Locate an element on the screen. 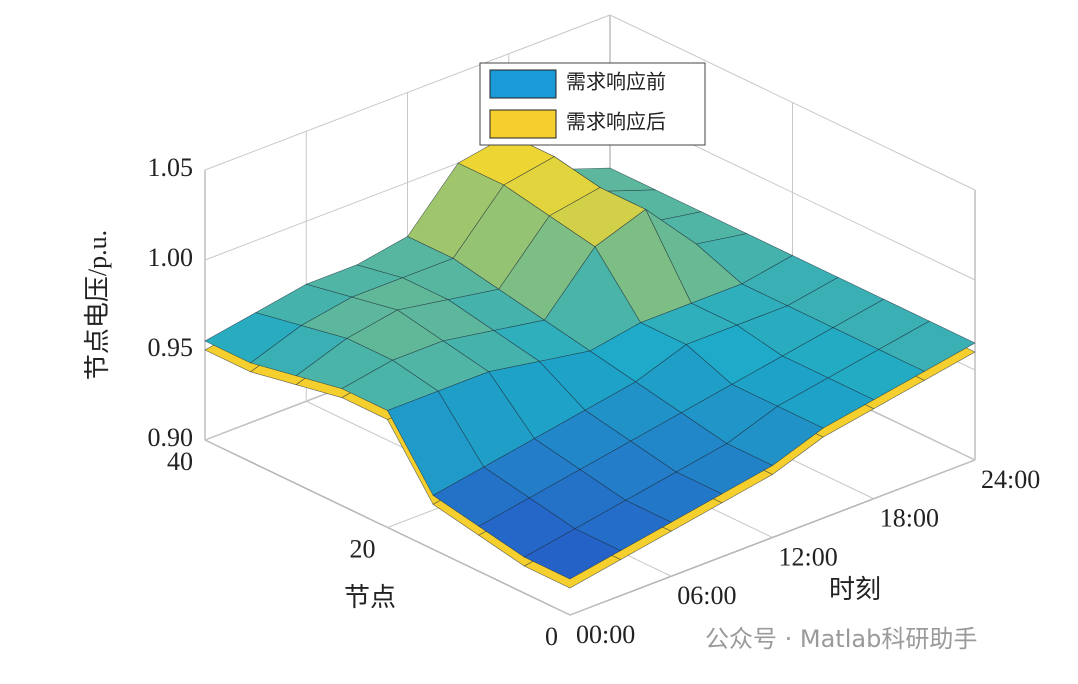 The width and height of the screenshot is (1078, 684). watermark: 公众号 · Matlab科研助手 is located at coordinates (841, 639).